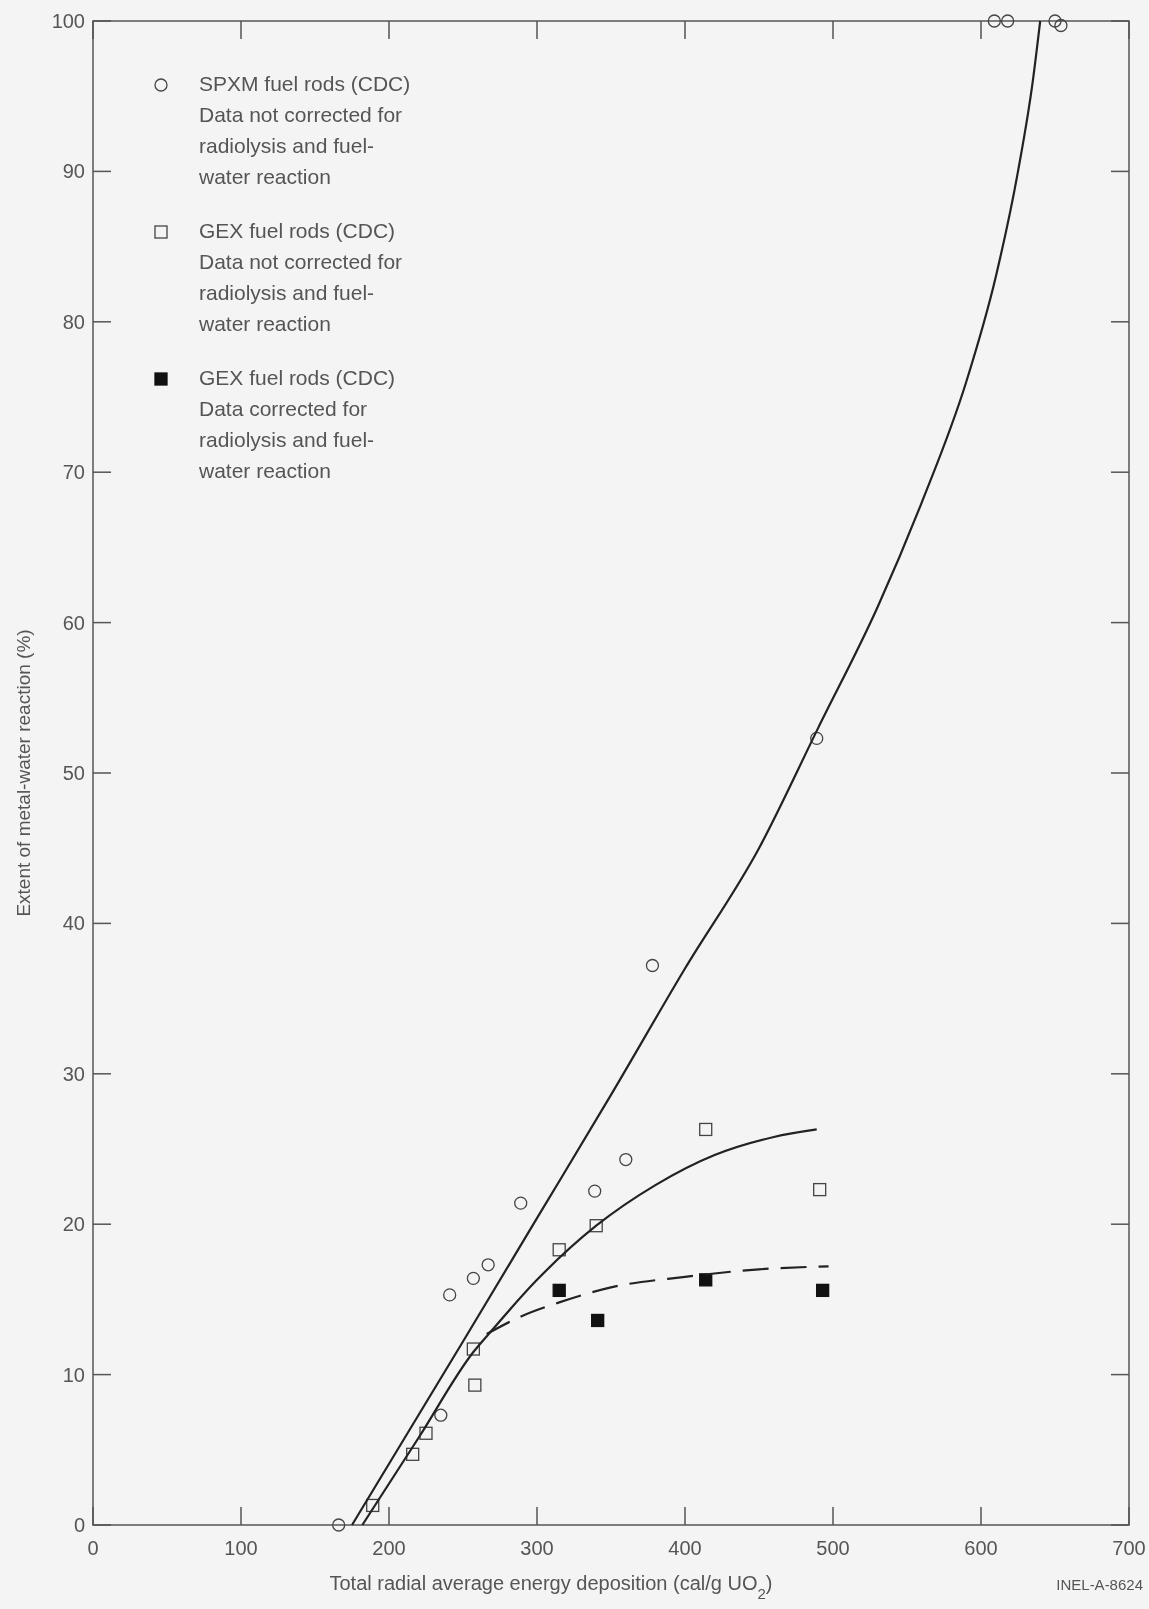 The height and width of the screenshot is (1609, 1149). I want to click on y-tick-label: 0, so click(79, 1525).